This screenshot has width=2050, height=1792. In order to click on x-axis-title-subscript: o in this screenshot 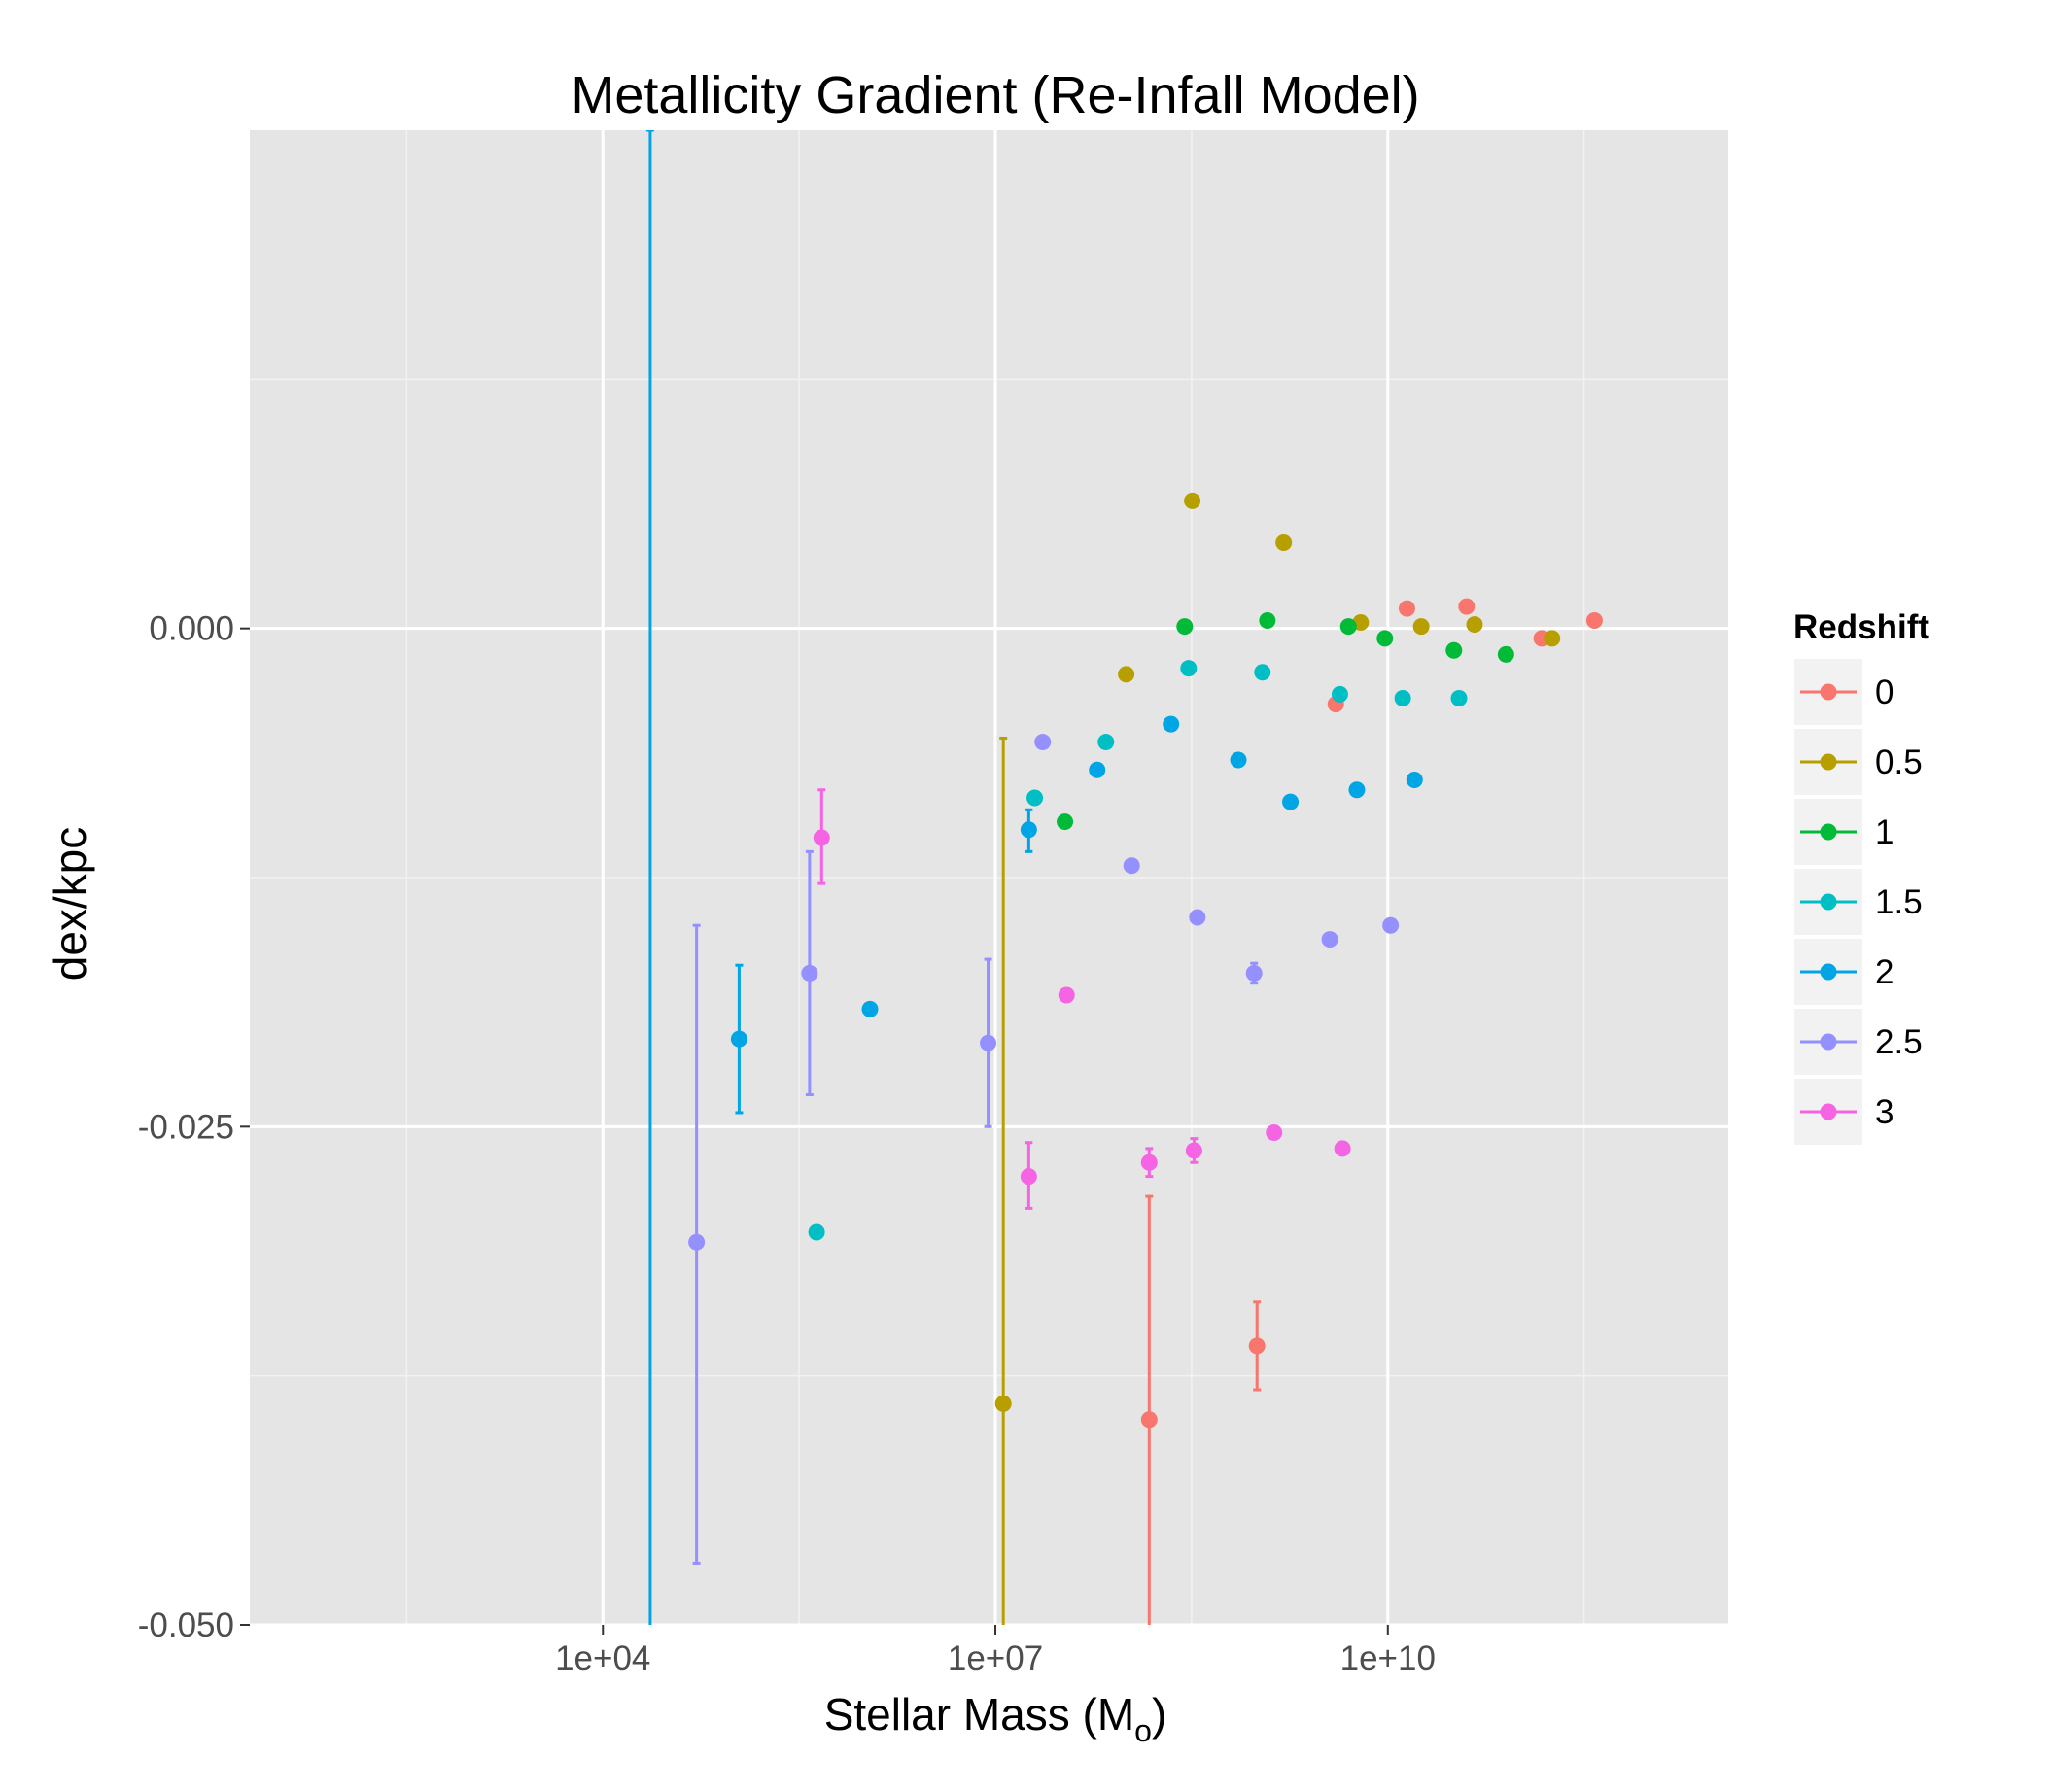, I will do `click(1143, 1730)`.